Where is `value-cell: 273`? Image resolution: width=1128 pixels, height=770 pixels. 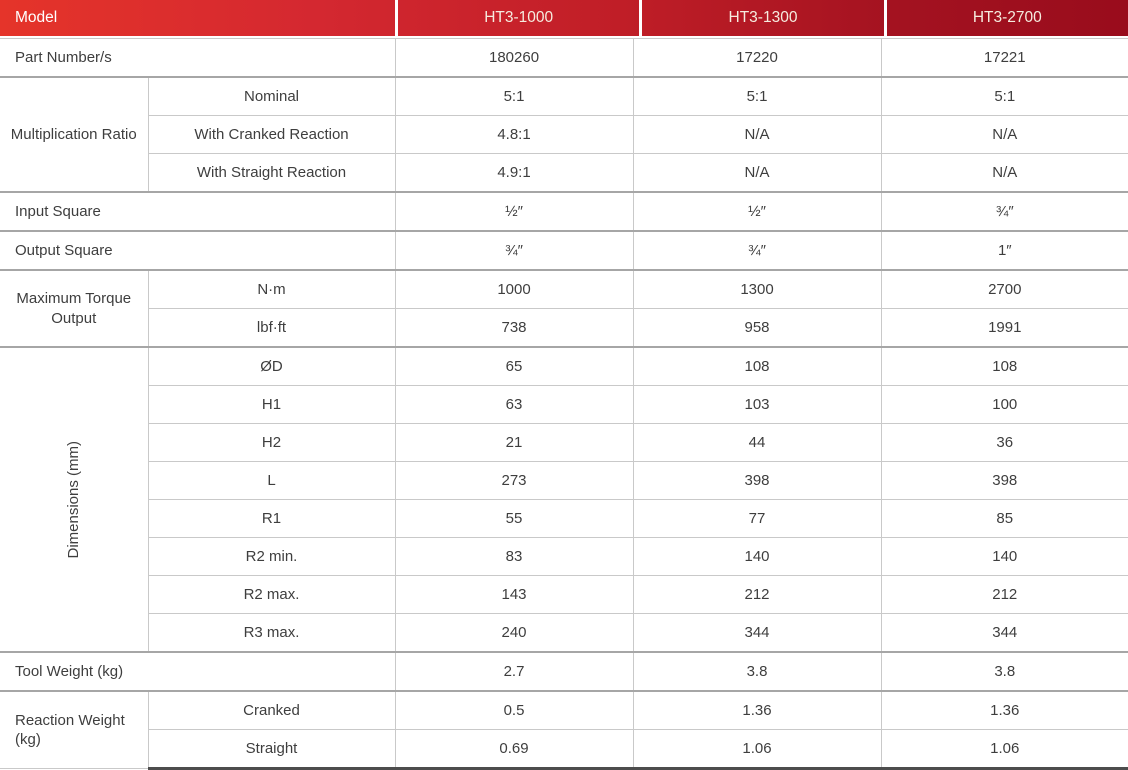 value-cell: 273 is located at coordinates (514, 480).